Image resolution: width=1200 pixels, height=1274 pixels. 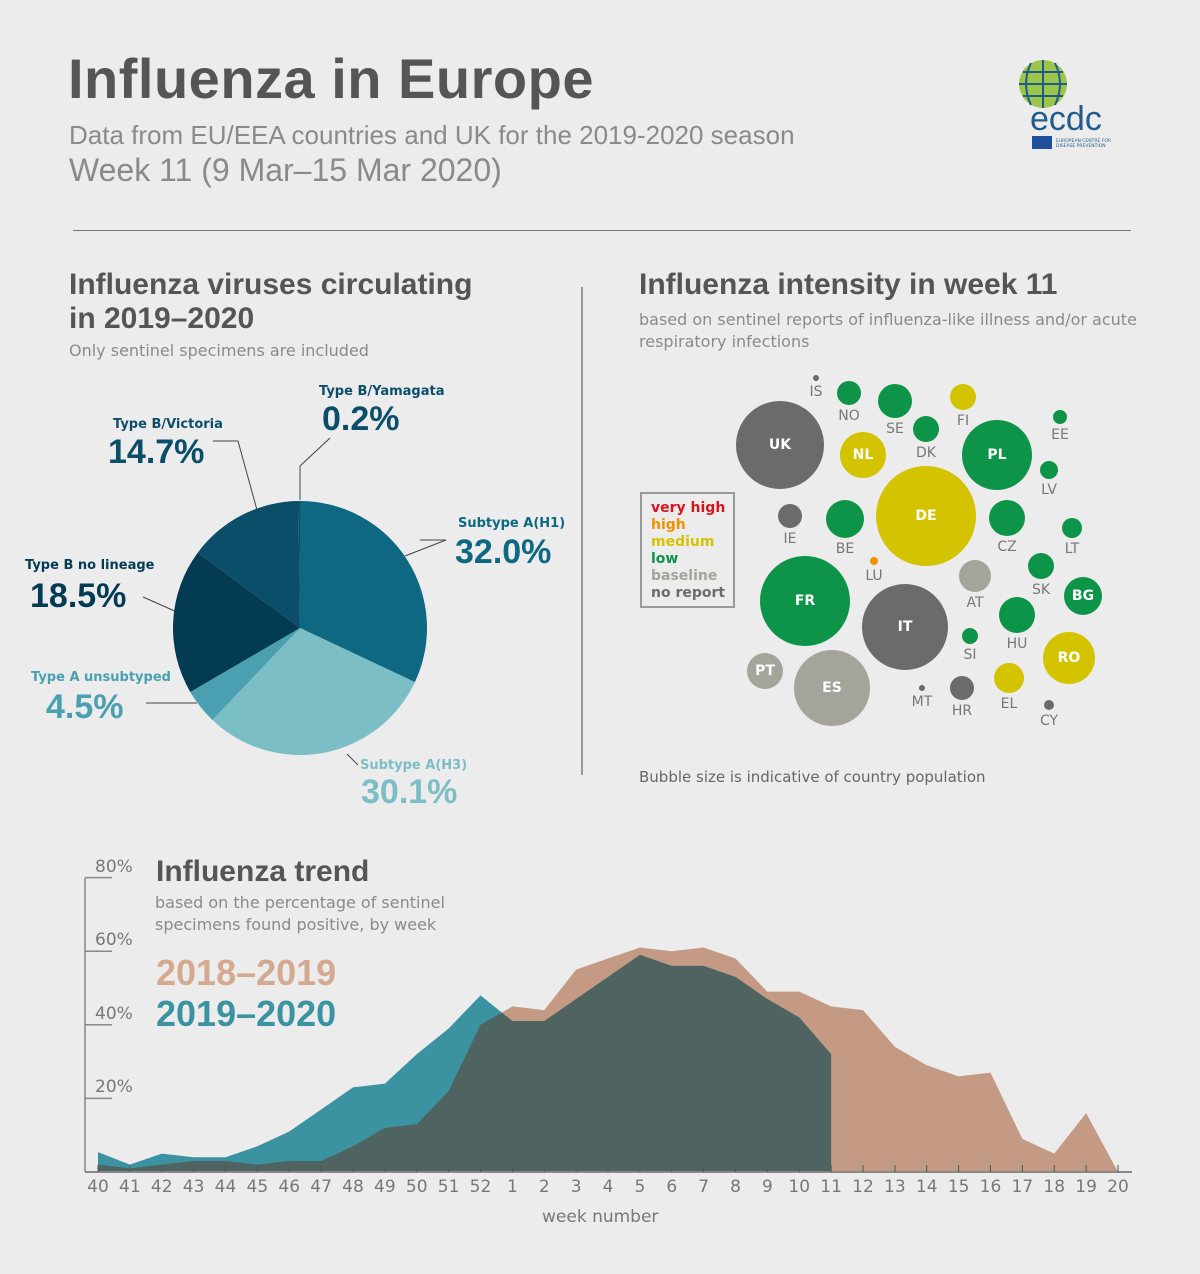 What do you see at coordinates (958, 1187) in the screenshot?
I see `x-tick-label: 15` at bounding box center [958, 1187].